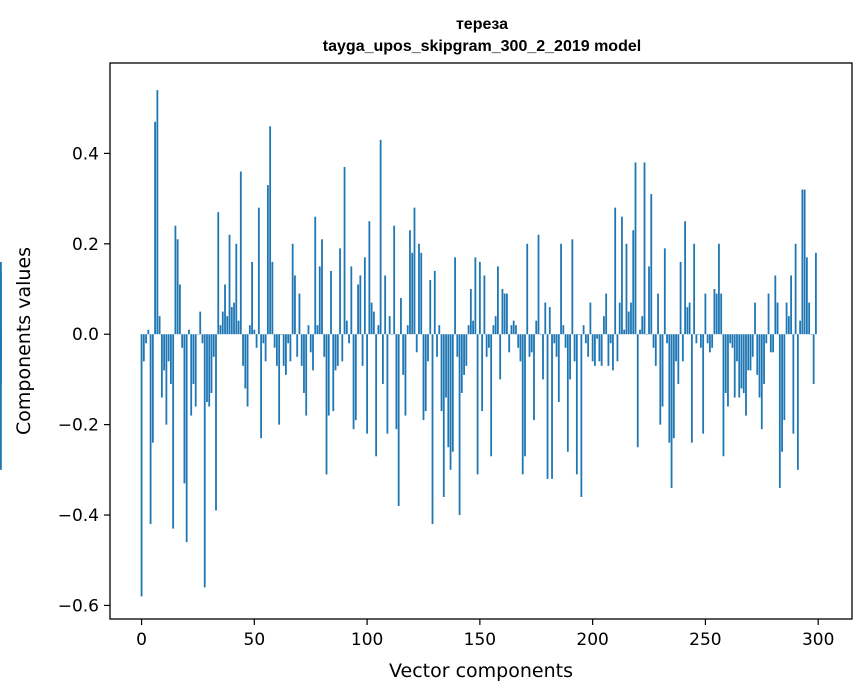 This screenshot has width=867, height=696. Describe the element at coordinates (485, 634) in the screenshot. I see `x-axis-ticks: 0 50 100 150 200 250 300` at that location.